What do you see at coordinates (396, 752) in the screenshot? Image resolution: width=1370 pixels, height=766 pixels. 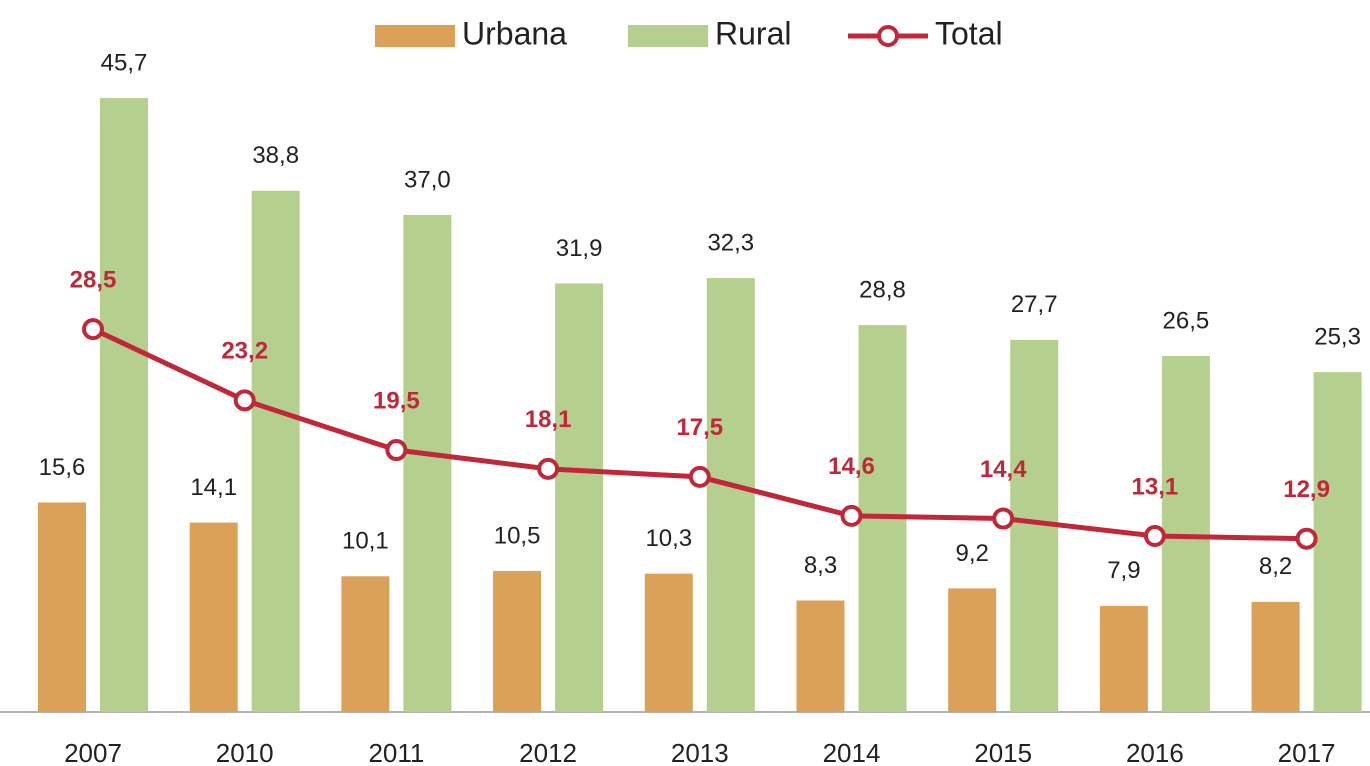 I see `x-tick-label: 2011` at bounding box center [396, 752].